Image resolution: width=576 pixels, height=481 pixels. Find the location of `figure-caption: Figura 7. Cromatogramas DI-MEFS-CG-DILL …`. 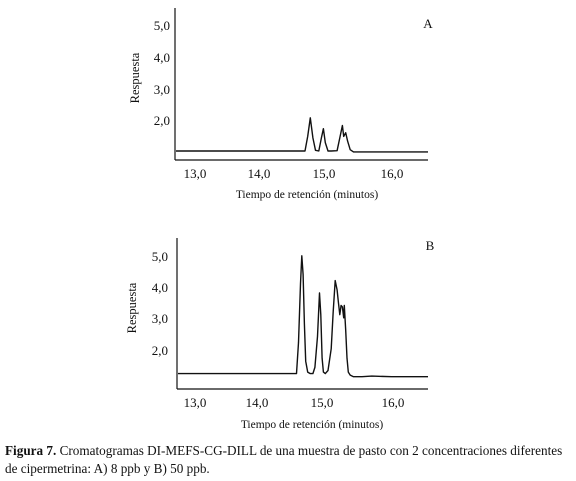

figure-caption: Figura 7. Cromatogramas DI-MEFS-CG-DILL … is located at coordinates (289, 460).